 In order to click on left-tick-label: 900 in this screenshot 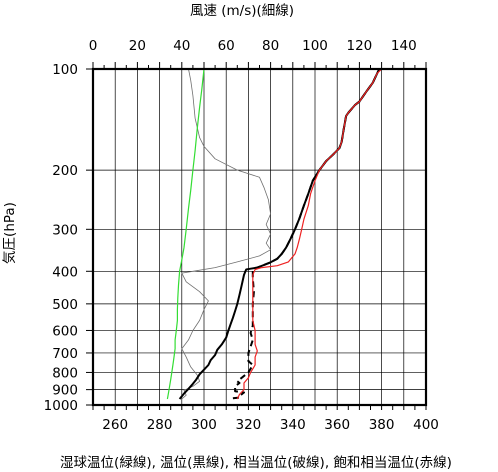, I will do `click(65, 391)`.